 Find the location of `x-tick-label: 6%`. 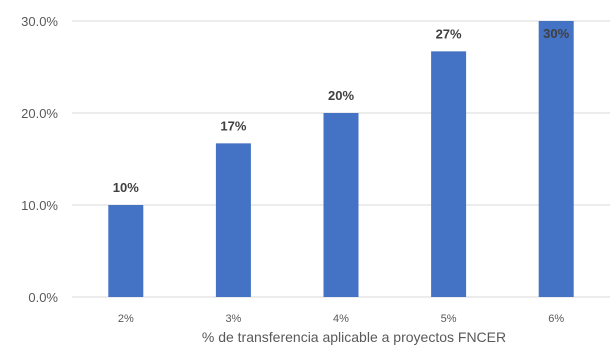

x-tick-label: 6% is located at coordinates (556, 319).